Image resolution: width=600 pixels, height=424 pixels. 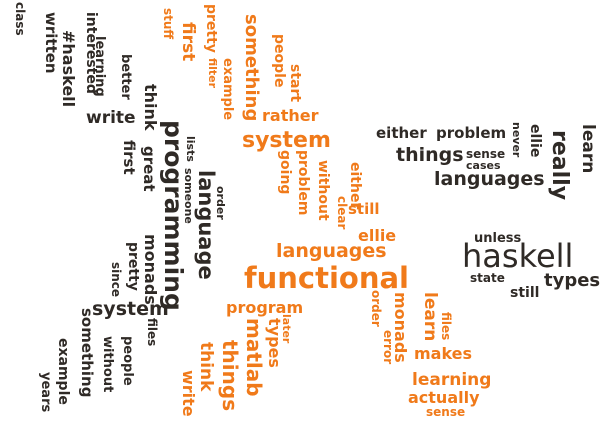 I want to click on word-either: either, so click(x=401, y=133).